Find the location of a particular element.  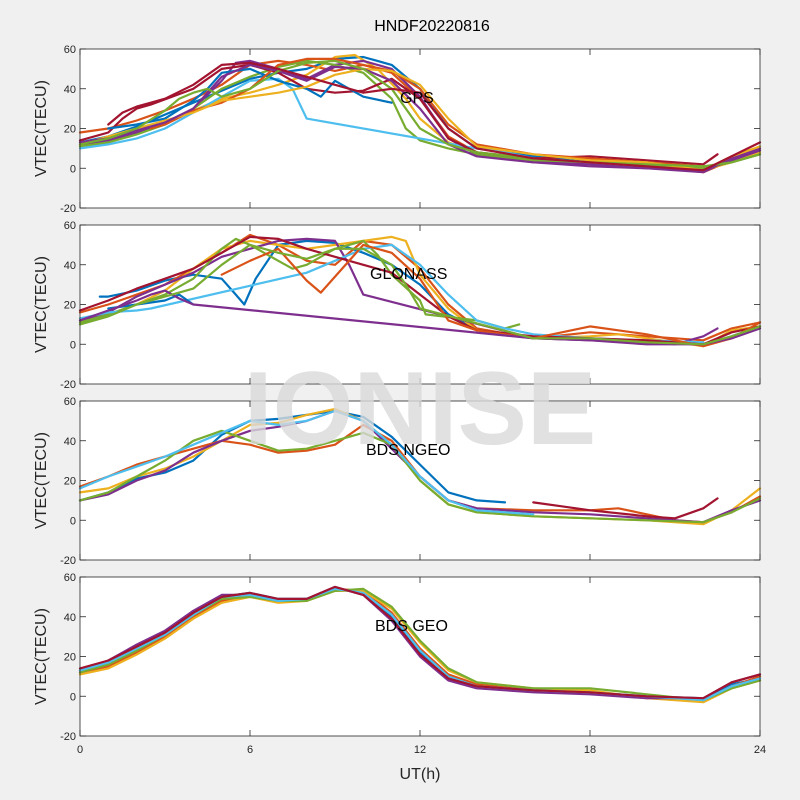

x-tick-label: 0 is located at coordinates (80, 750).